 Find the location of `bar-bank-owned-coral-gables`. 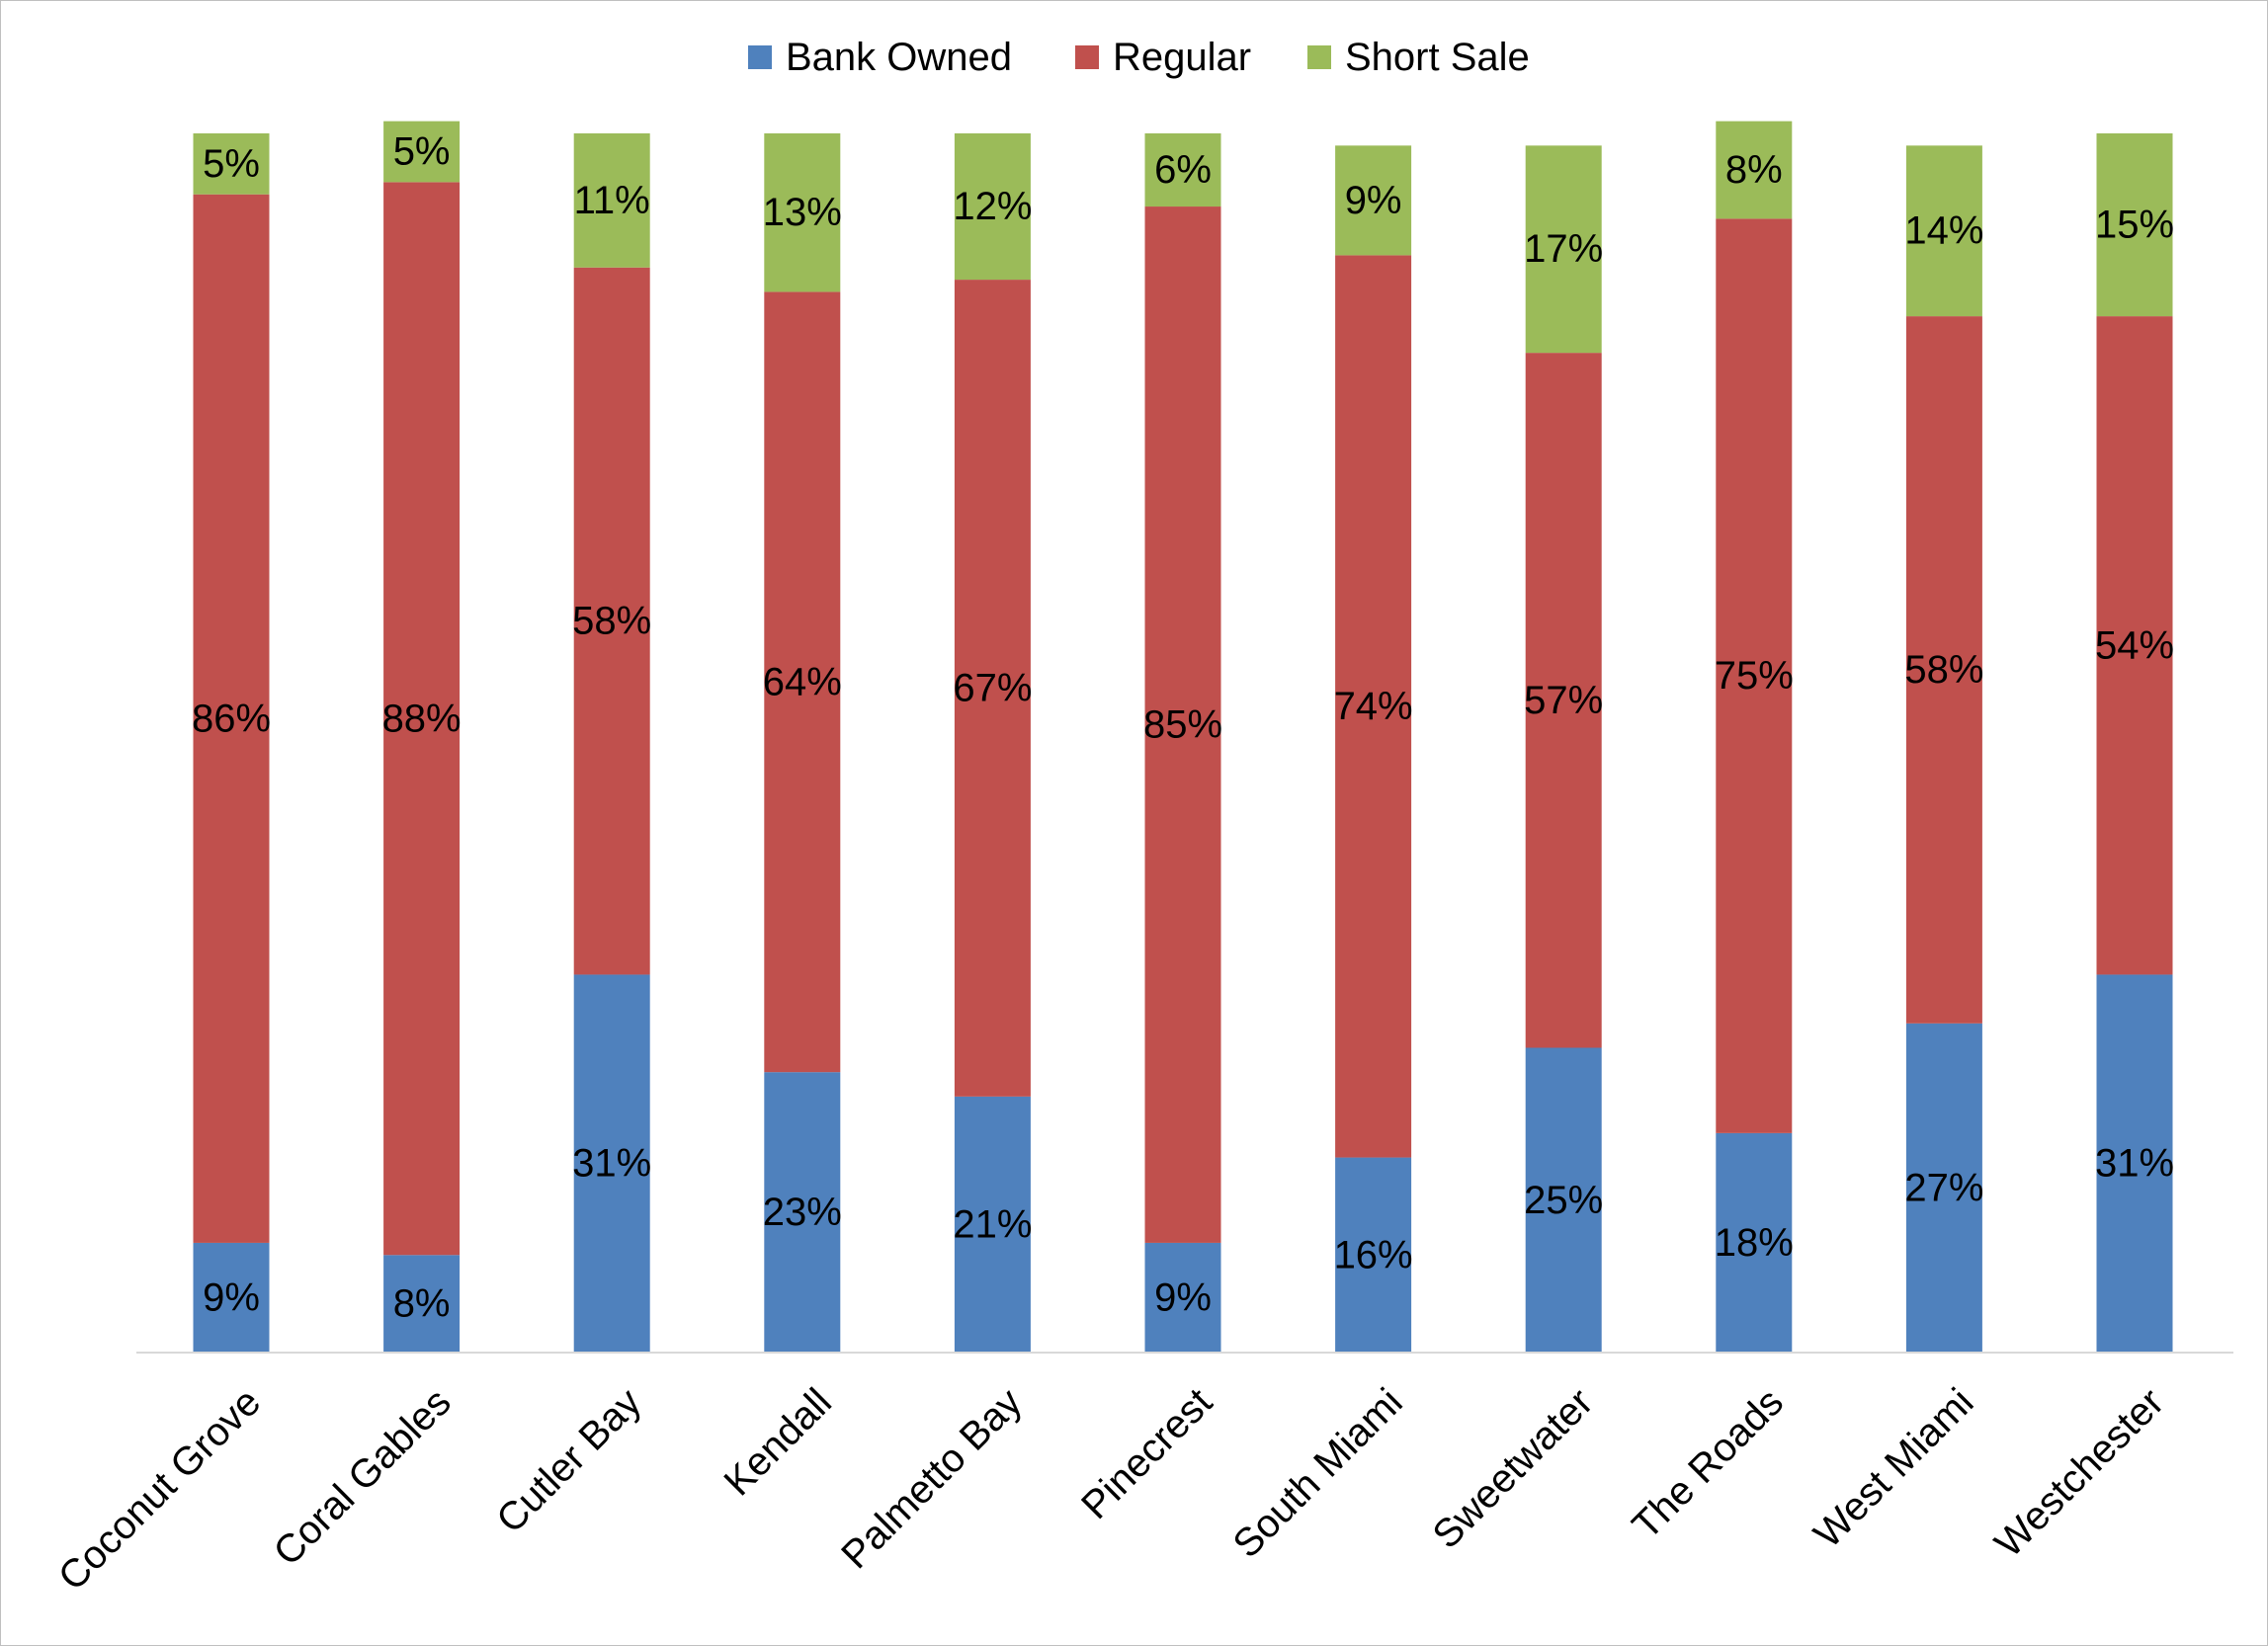

bar-bank-owned-coral-gables is located at coordinates (422, 1304).